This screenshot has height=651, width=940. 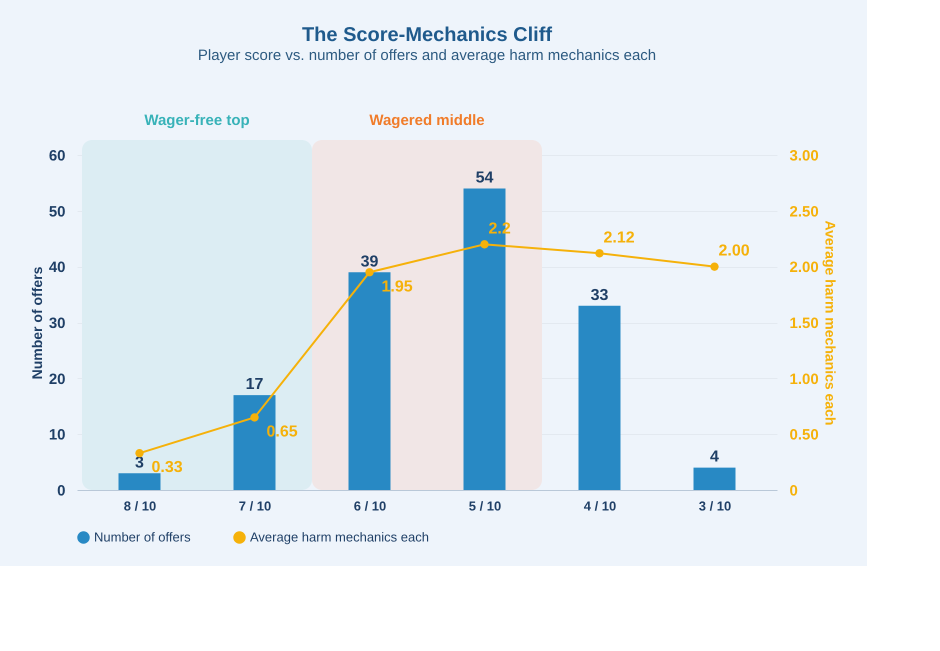 I want to click on x-tick-label: 5 / 10, so click(x=485, y=506).